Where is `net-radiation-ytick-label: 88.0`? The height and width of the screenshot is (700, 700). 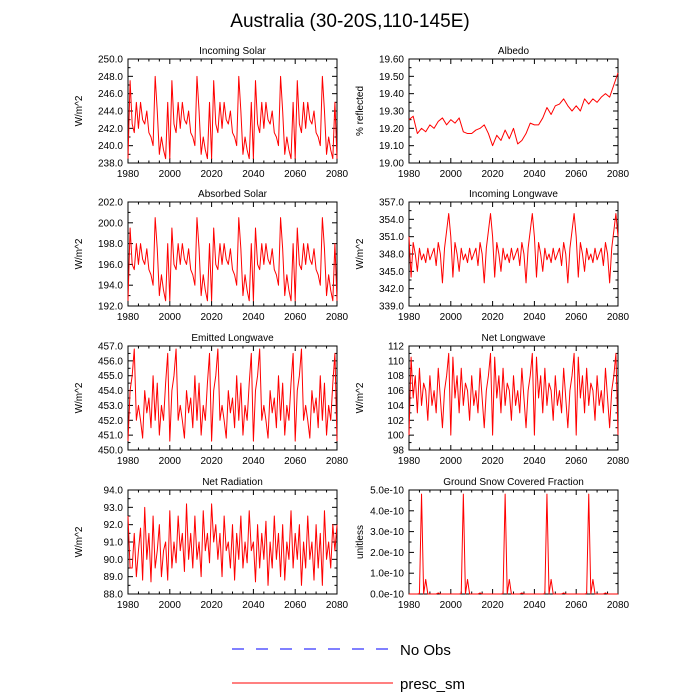
net-radiation-ytick-label: 88.0 is located at coordinates (114, 595).